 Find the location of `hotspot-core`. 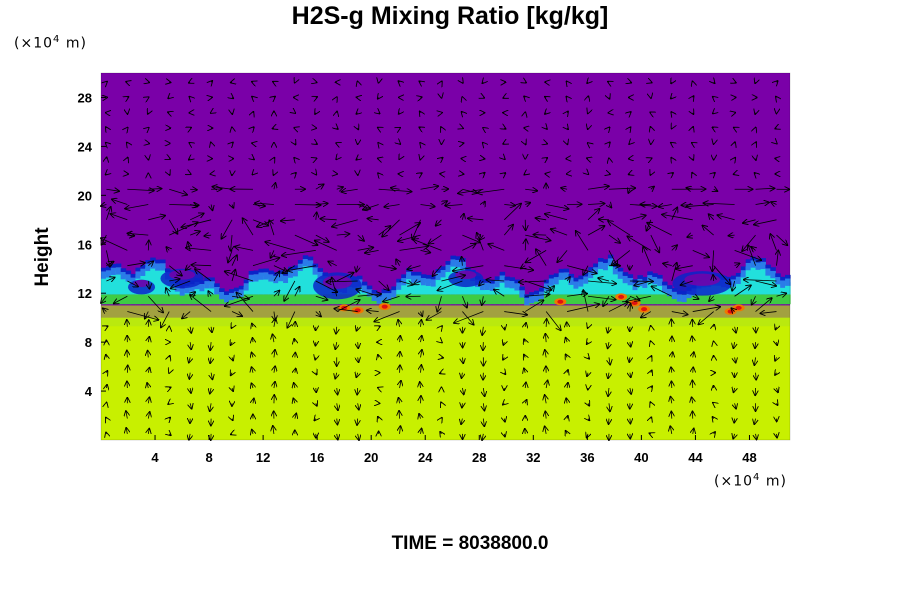

hotspot-core is located at coordinates (730, 311).